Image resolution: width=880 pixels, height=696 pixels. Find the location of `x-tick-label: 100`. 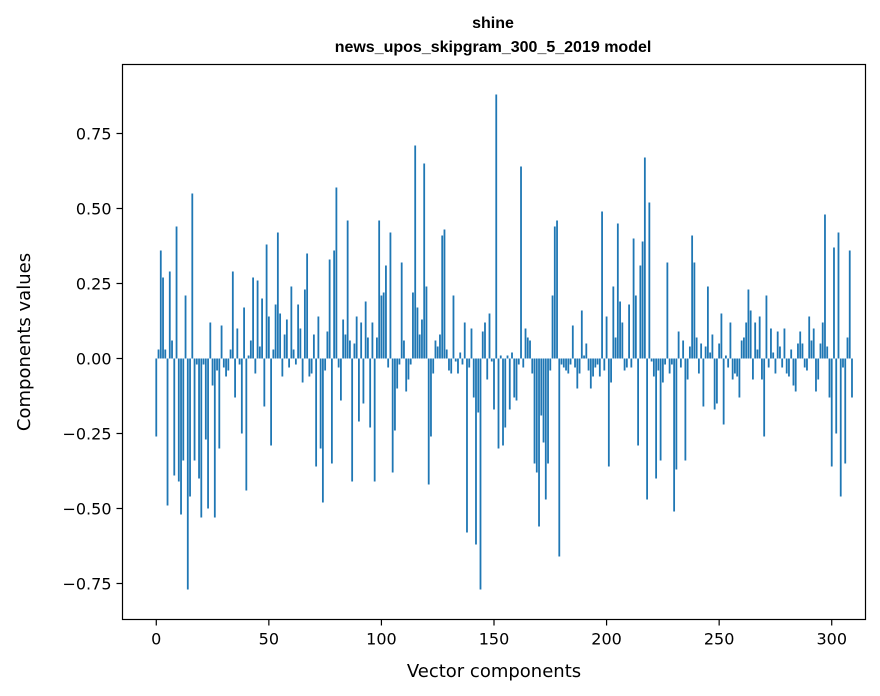

x-tick-label: 100 is located at coordinates (381, 639).